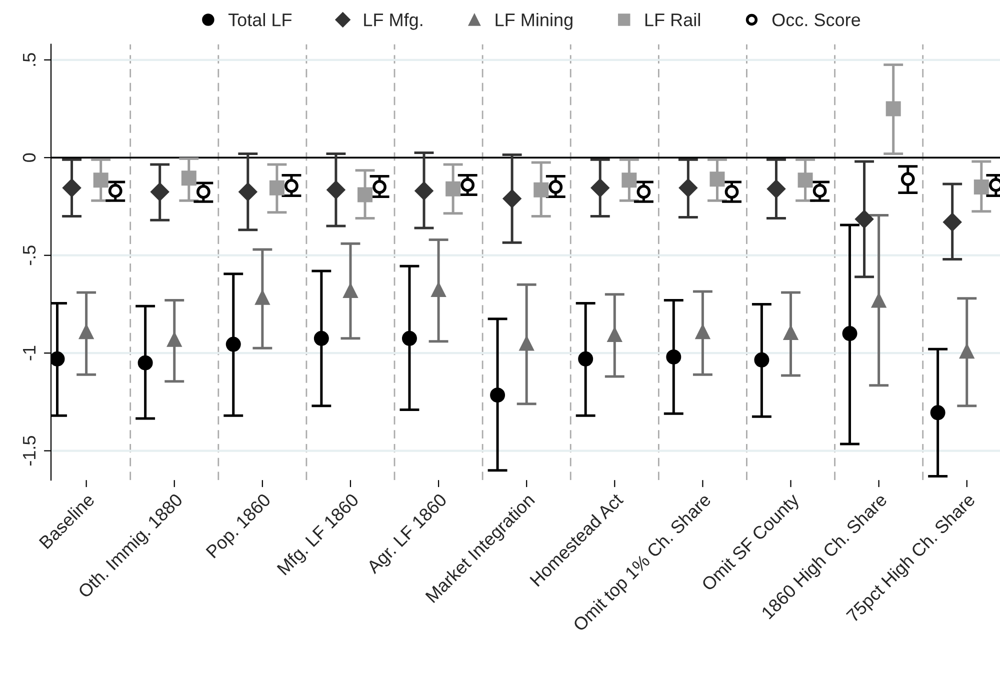 The height and width of the screenshot is (681, 1000). What do you see at coordinates (29, 256) in the screenshot?
I see `y-tick-label: -.5` at bounding box center [29, 256].